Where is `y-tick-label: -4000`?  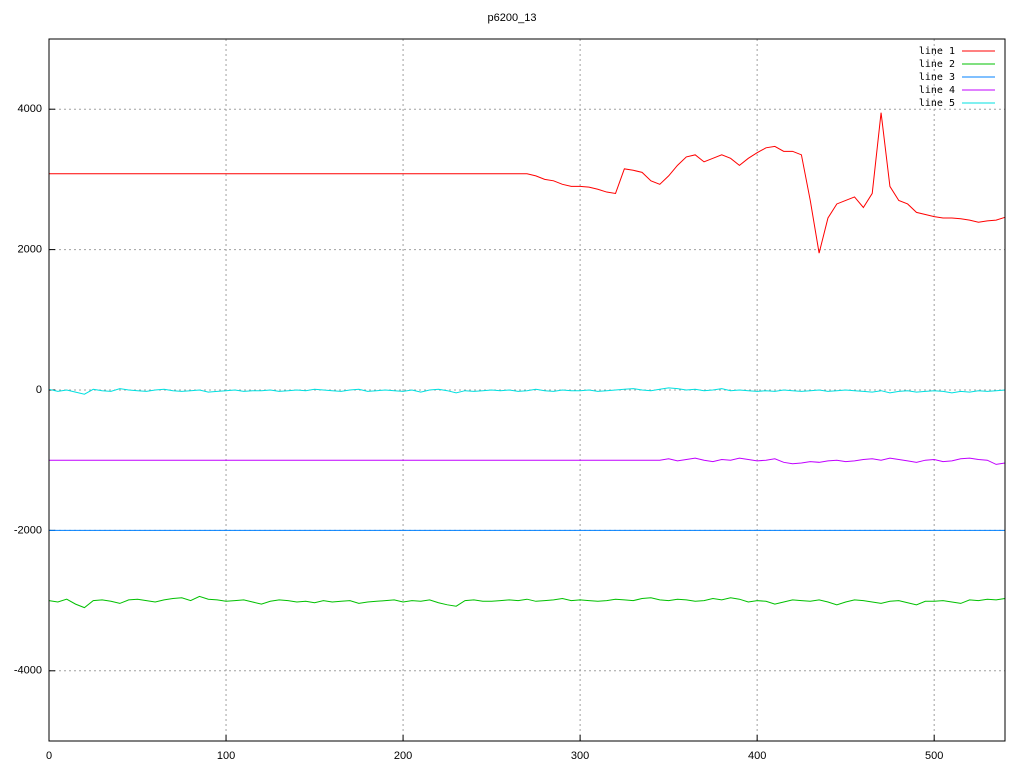
y-tick-label: -4000 is located at coordinates (28, 671).